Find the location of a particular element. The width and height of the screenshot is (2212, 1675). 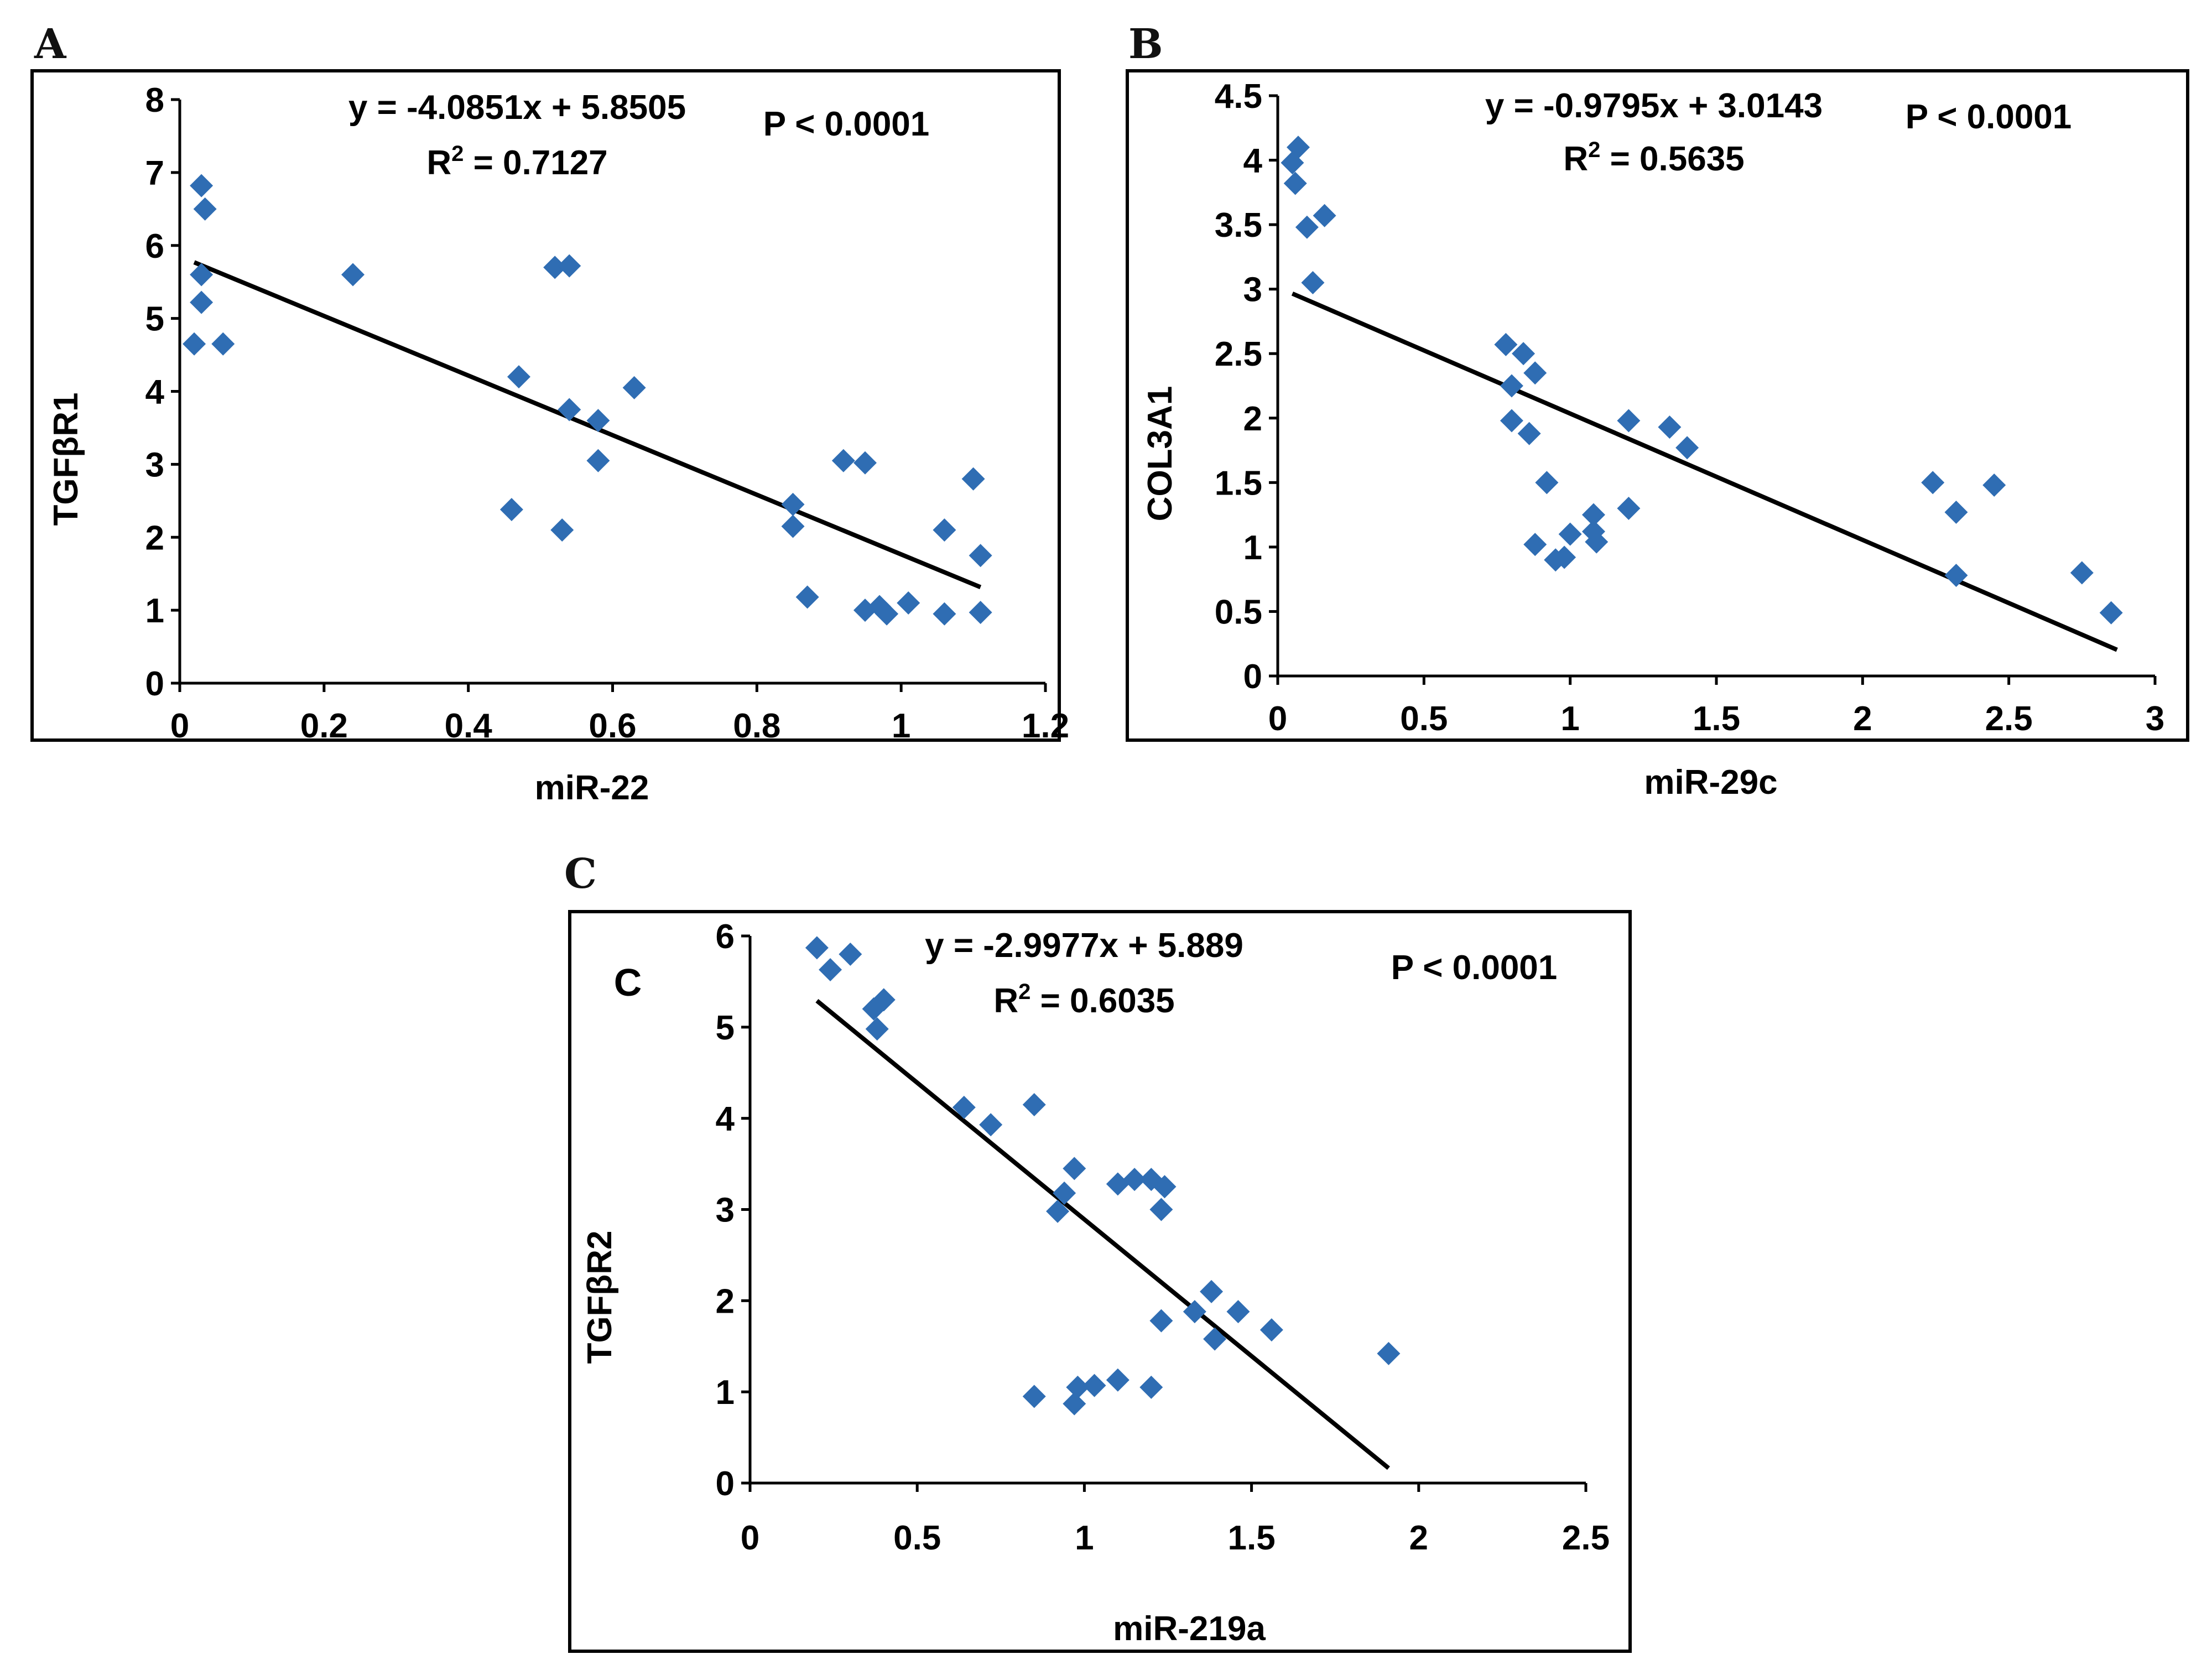

y-tick-label: 1.5 is located at coordinates (1238, 483).